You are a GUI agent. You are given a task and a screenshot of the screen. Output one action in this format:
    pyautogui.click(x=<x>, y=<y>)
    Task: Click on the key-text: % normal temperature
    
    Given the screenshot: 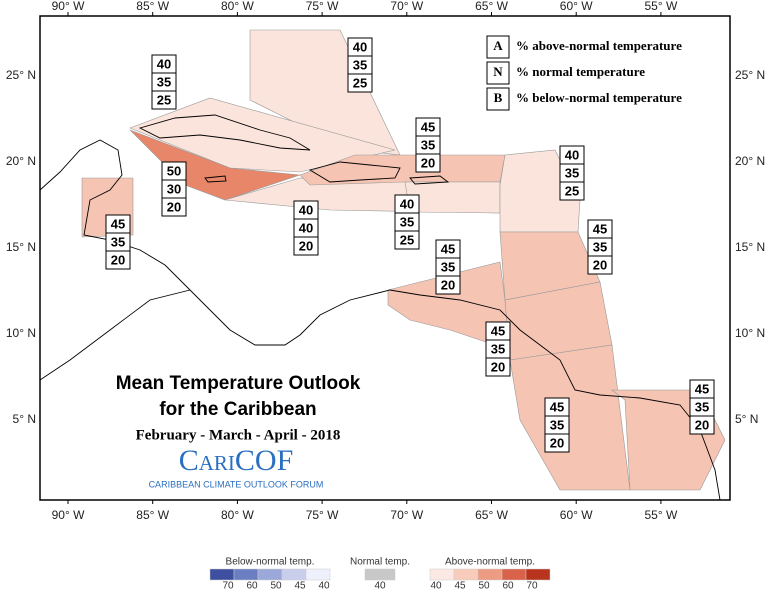 What is the action you would take?
    pyautogui.click(x=580, y=71)
    